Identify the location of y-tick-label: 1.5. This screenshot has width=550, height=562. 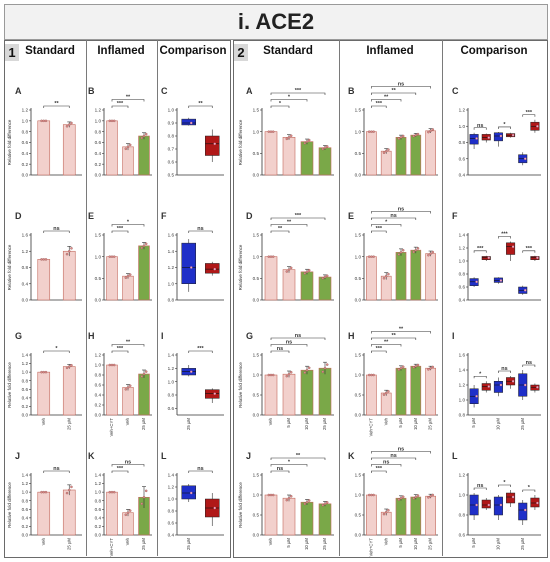
(358, 475).